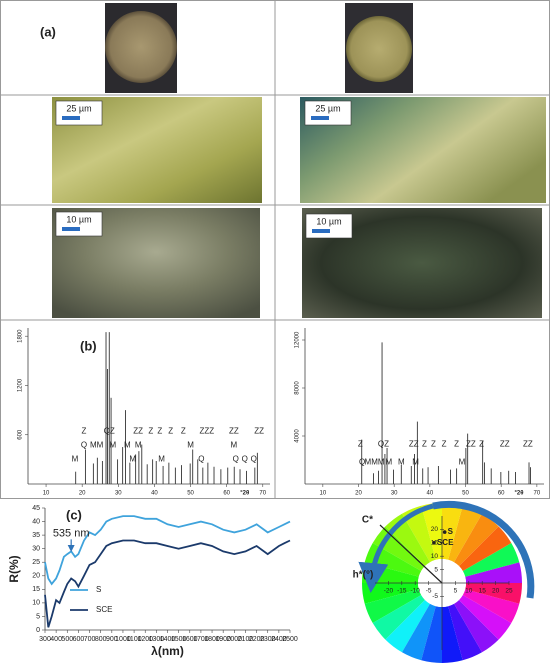 Image resolution: width=550 pixels, height=670 pixels. What do you see at coordinates (90, 639) in the screenshot?
I see `x-tick-label: 700` at bounding box center [90, 639].